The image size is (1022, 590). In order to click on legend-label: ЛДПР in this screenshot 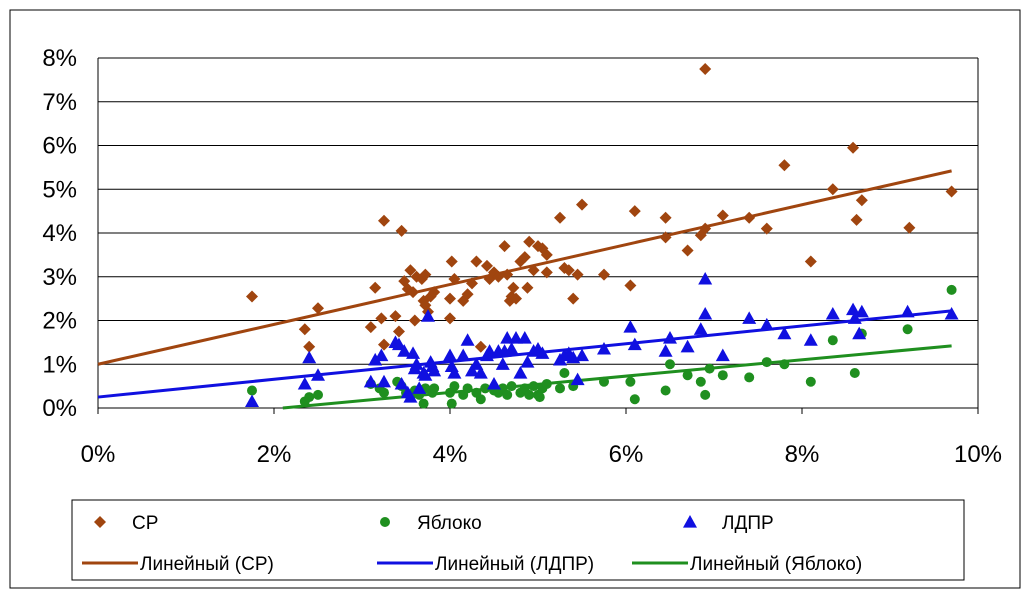, I will do `click(748, 523)`.